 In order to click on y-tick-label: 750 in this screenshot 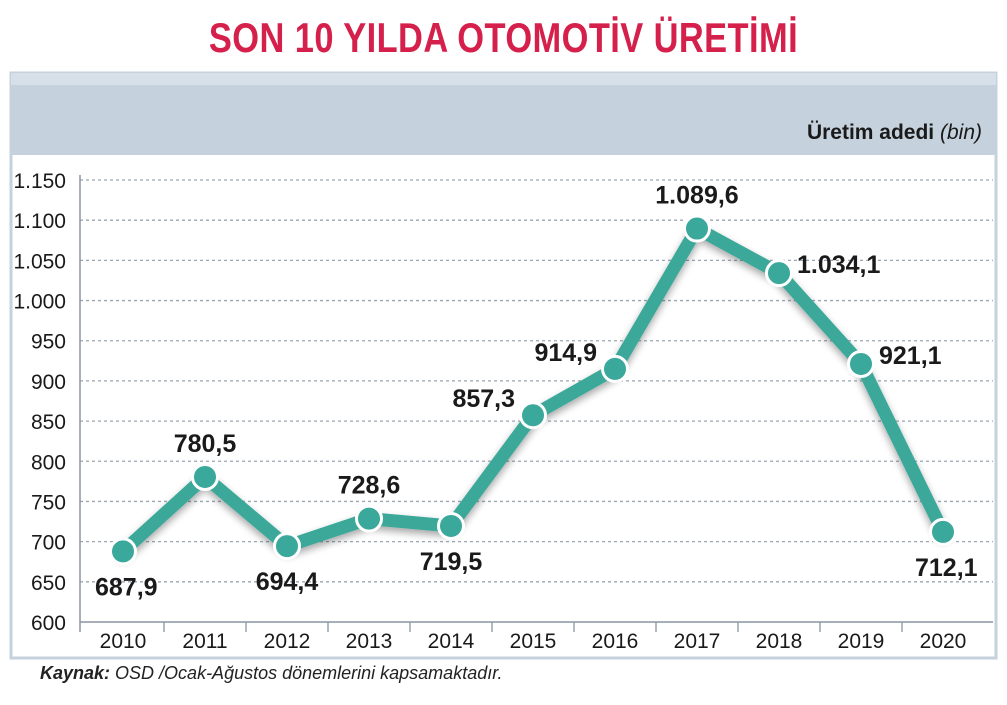, I will do `click(48, 502)`.